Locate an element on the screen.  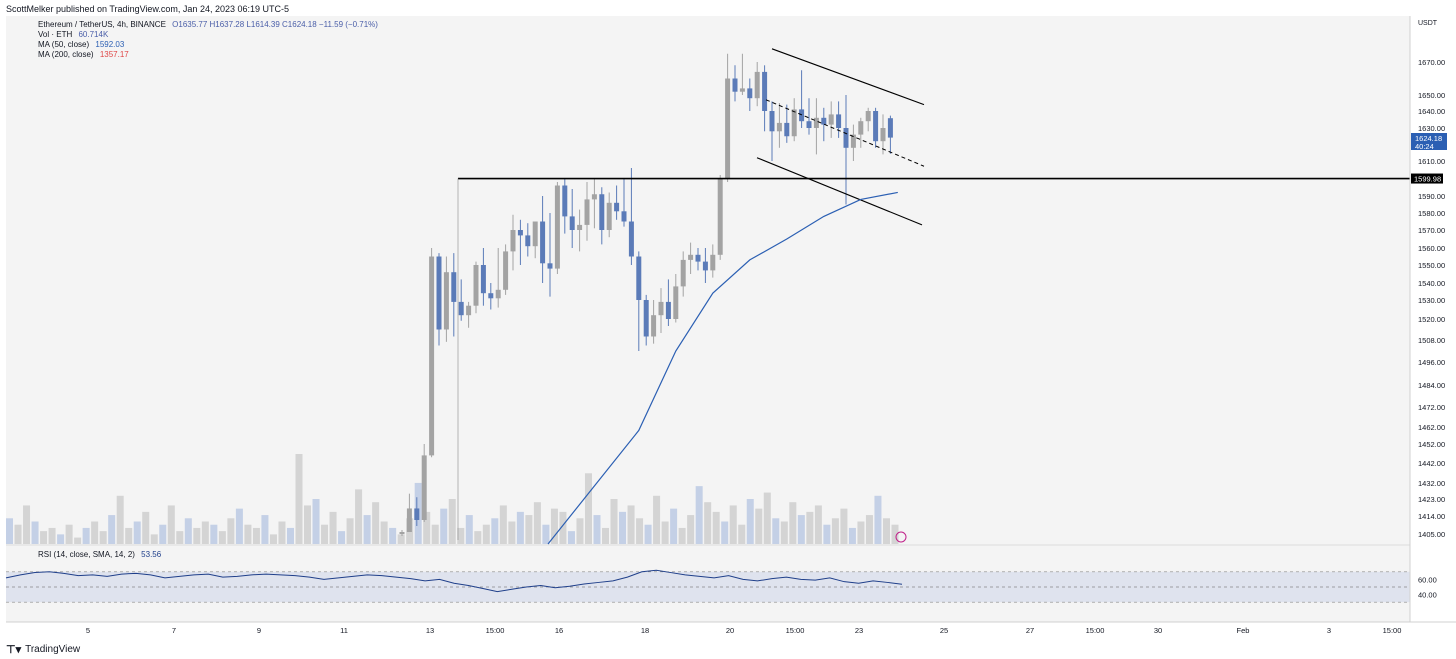
rsi-legend-label: RSI (14, close, SMA, 14, 2) is located at coordinates (86, 554).